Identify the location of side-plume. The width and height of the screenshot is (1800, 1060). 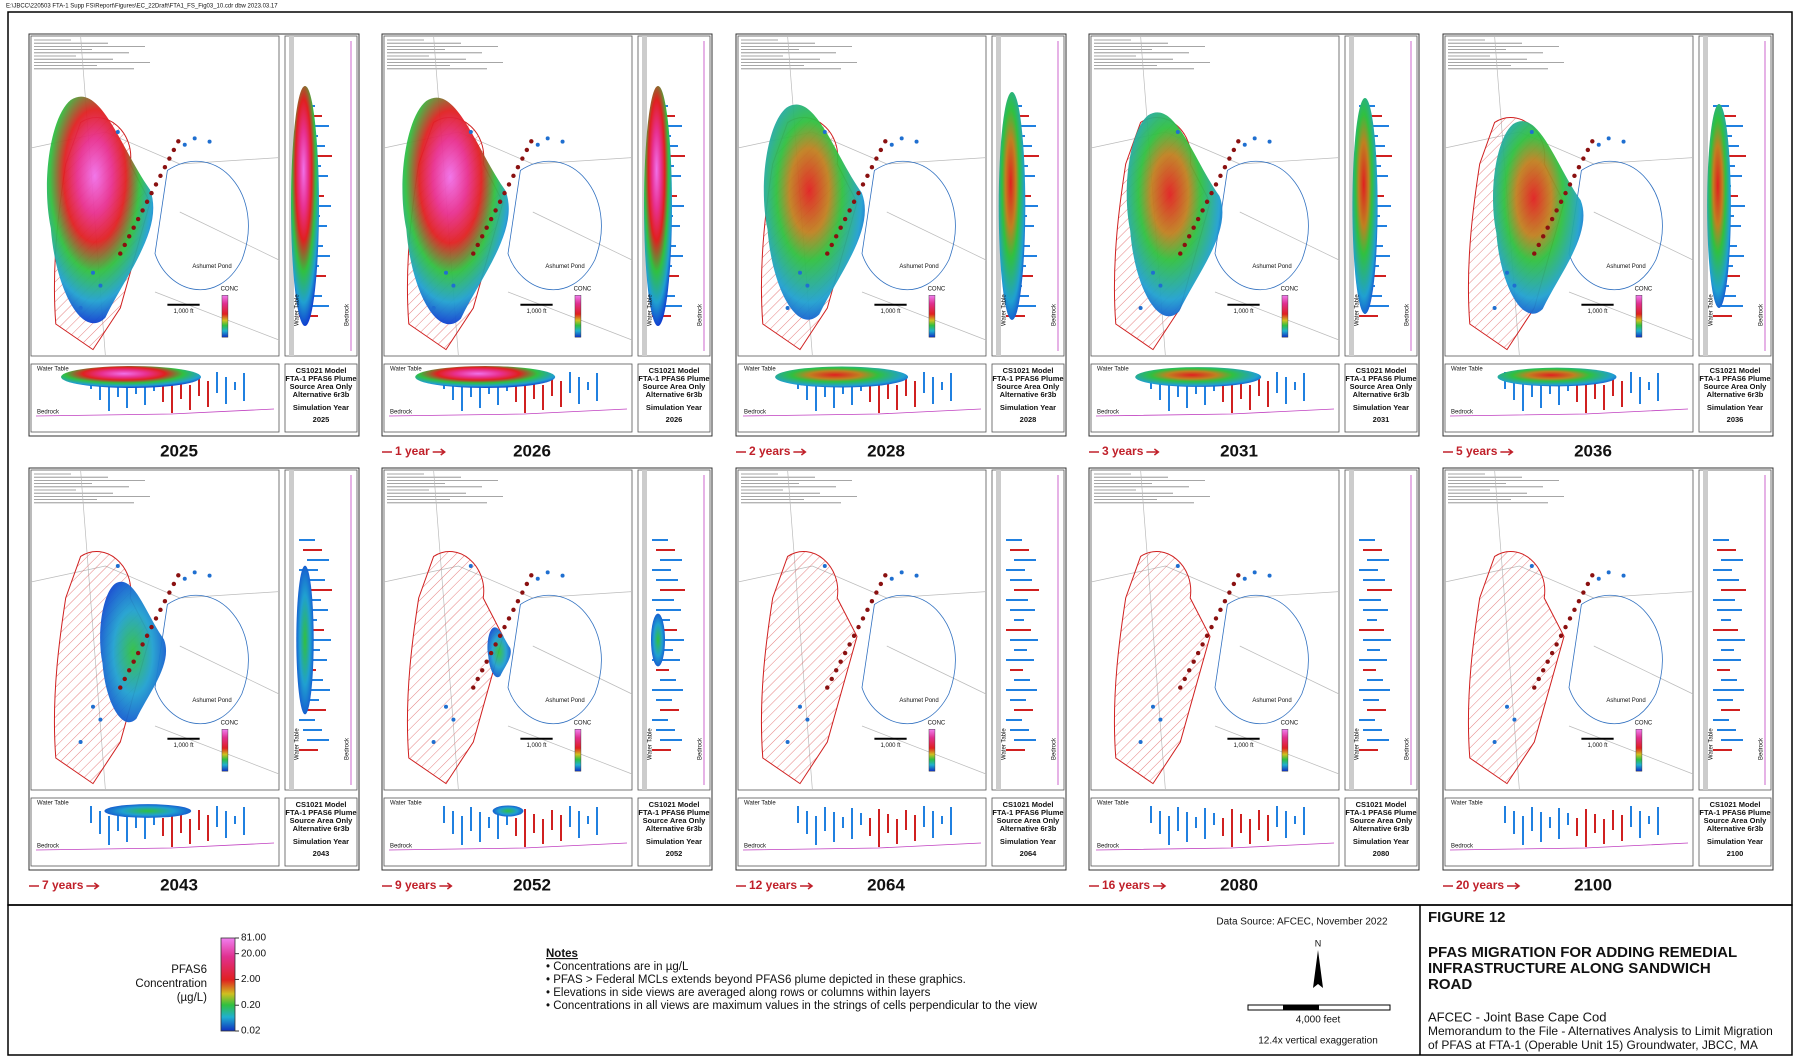
(1012, 206).